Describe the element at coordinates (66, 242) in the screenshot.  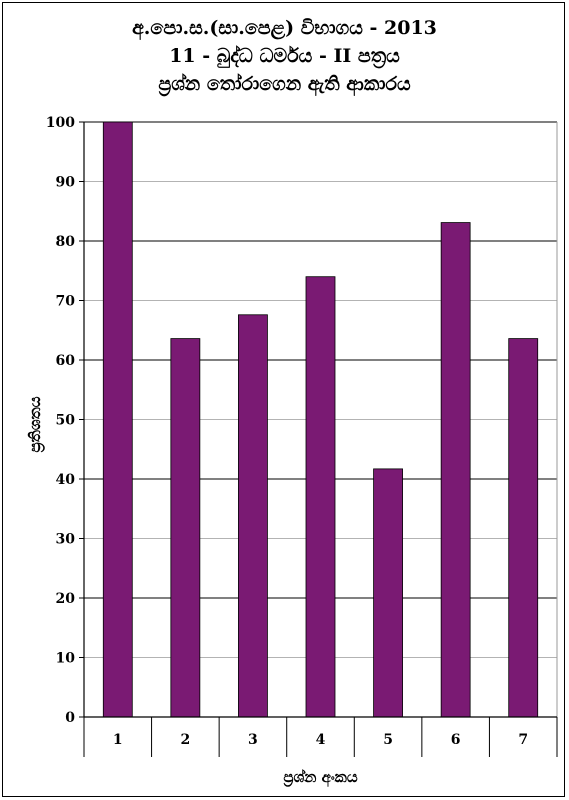
I see `y-tick-label: 80` at that location.